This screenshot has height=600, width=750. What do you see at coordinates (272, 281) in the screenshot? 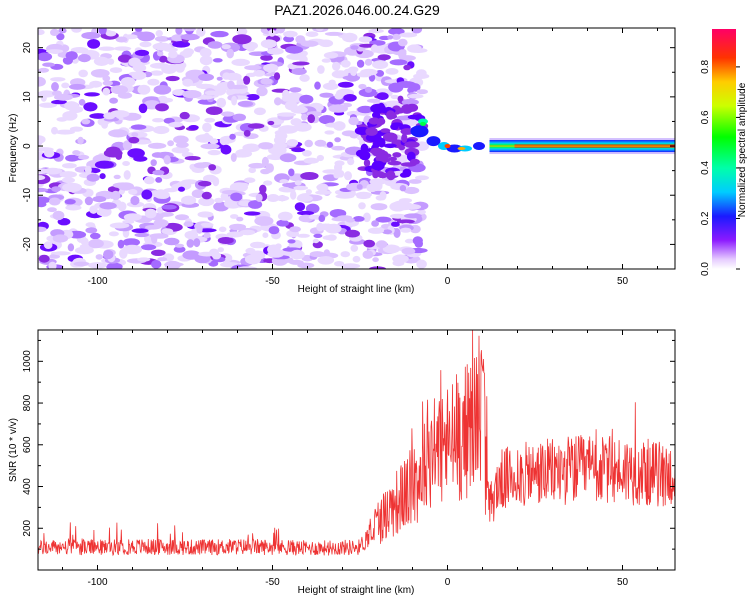
I see `spectrogram-xtick-label: -50` at bounding box center [272, 281].